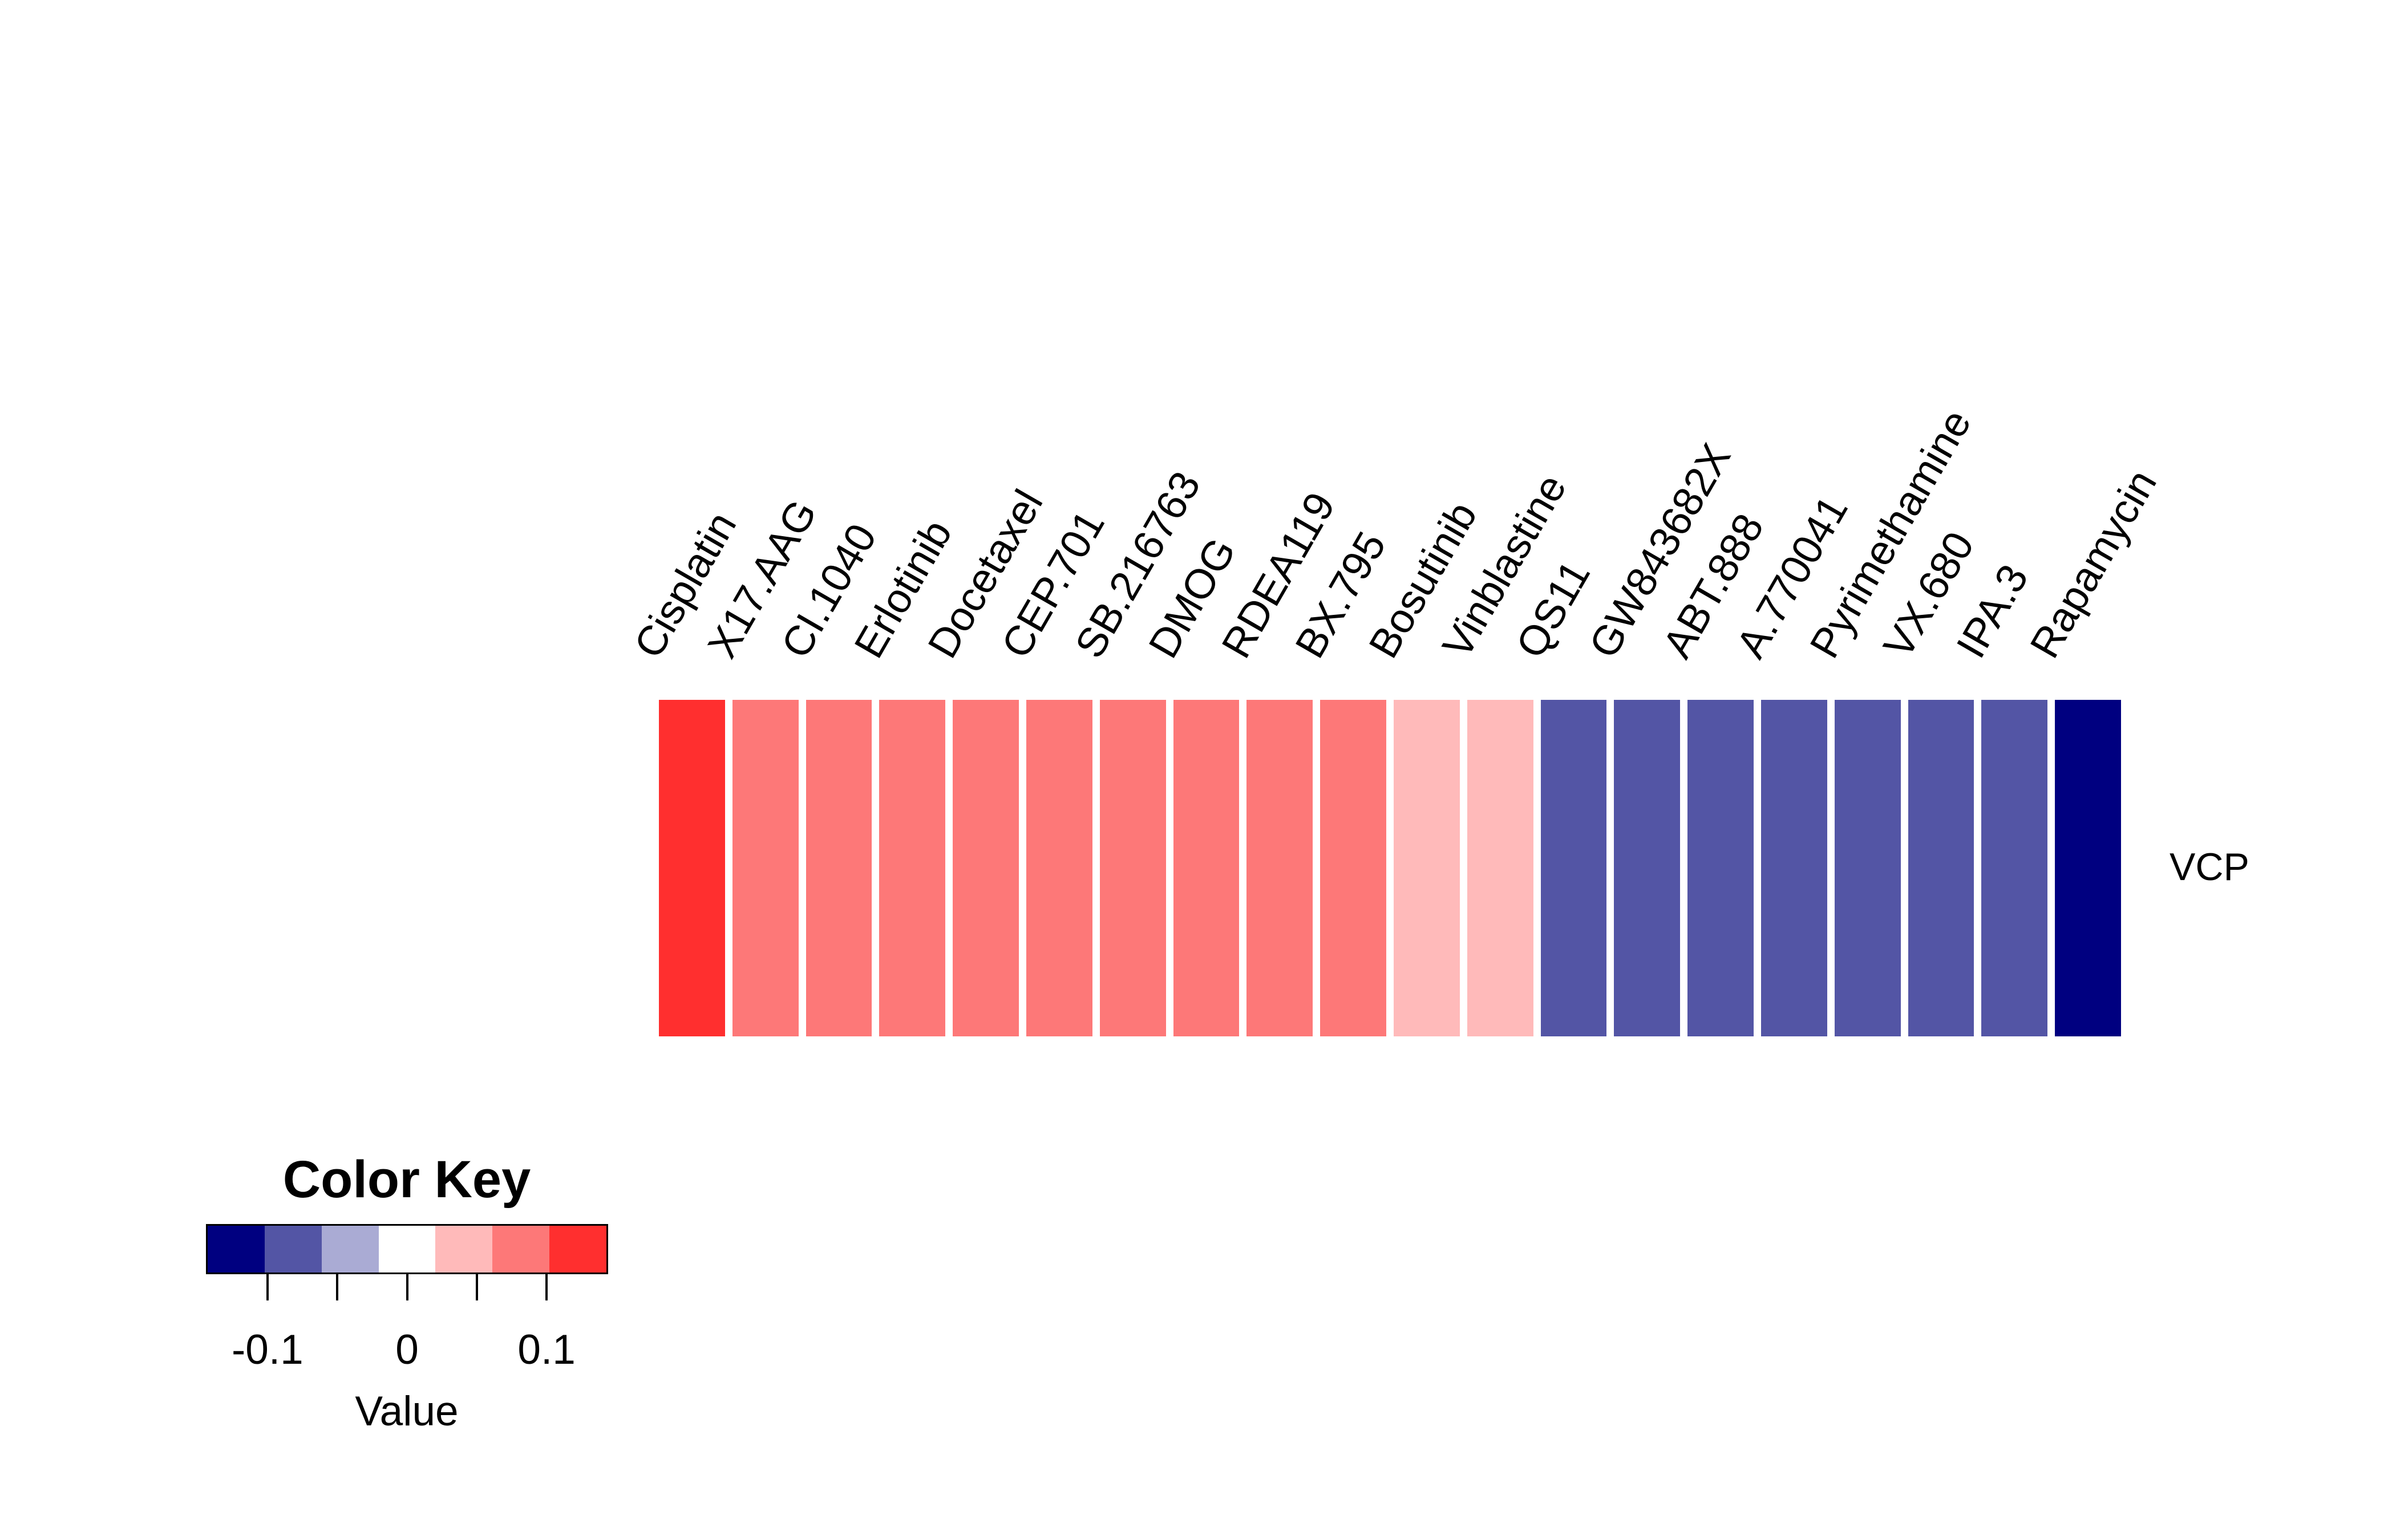  Describe the element at coordinates (1426, 868) in the screenshot. I see `heatmap-cell-bosutinib` at that location.